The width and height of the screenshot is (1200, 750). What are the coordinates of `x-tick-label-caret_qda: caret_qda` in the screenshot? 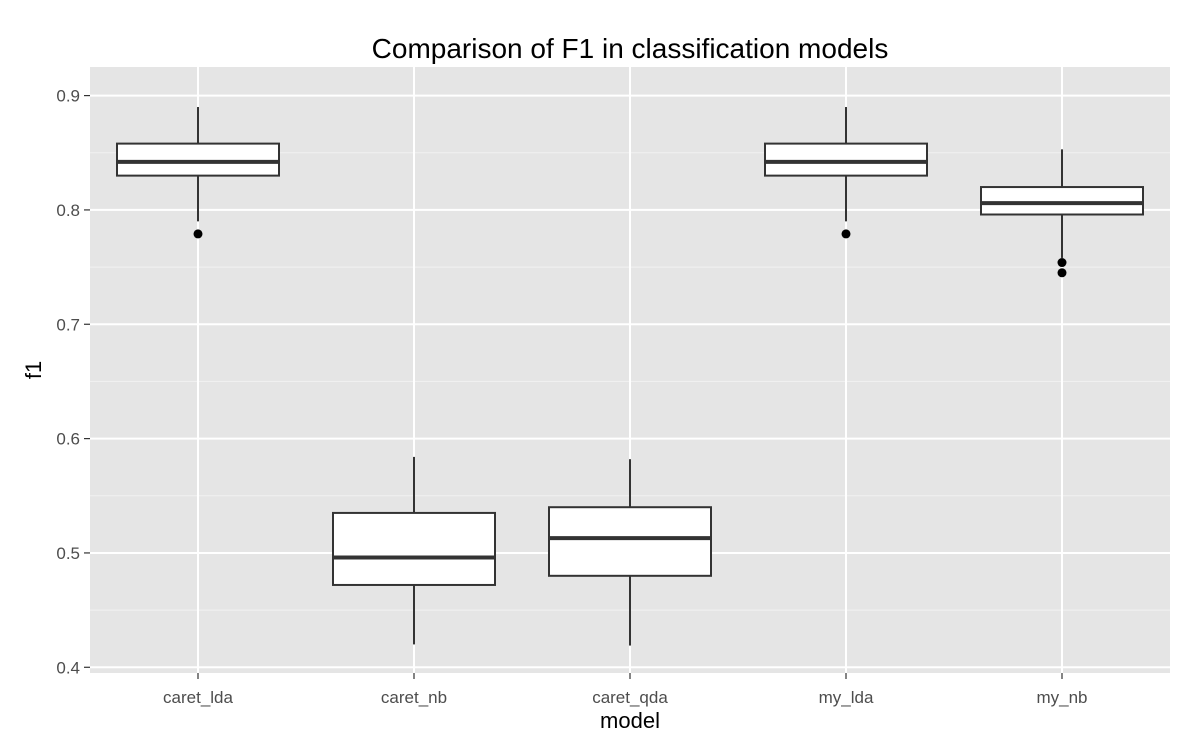 It's located at (630, 697).